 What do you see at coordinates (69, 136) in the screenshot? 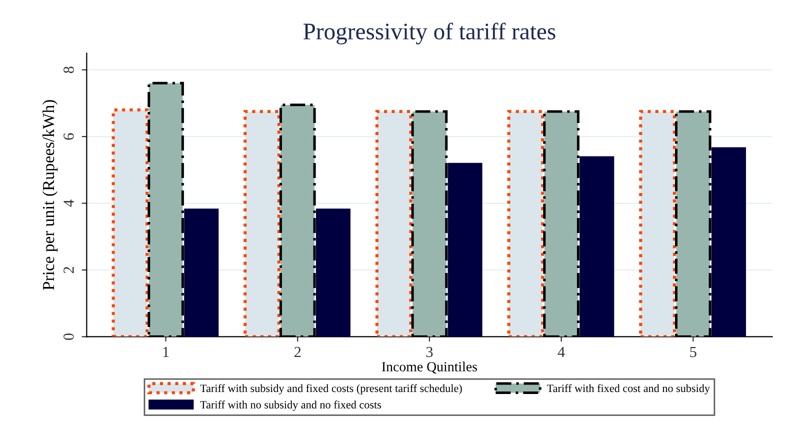
I see `y-tick-label: 6` at bounding box center [69, 136].